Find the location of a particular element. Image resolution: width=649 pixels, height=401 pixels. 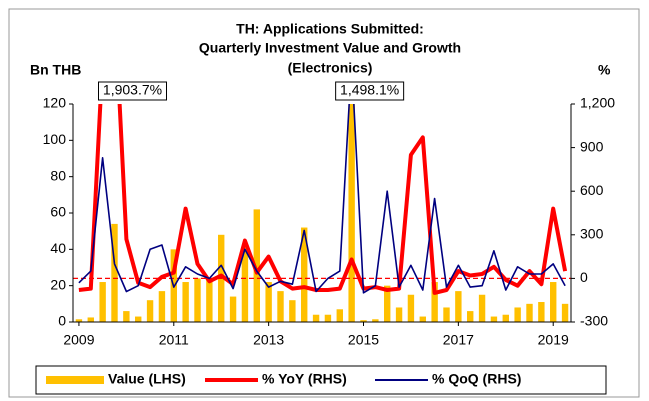

y-tick-label: 60 is located at coordinates (58, 212).